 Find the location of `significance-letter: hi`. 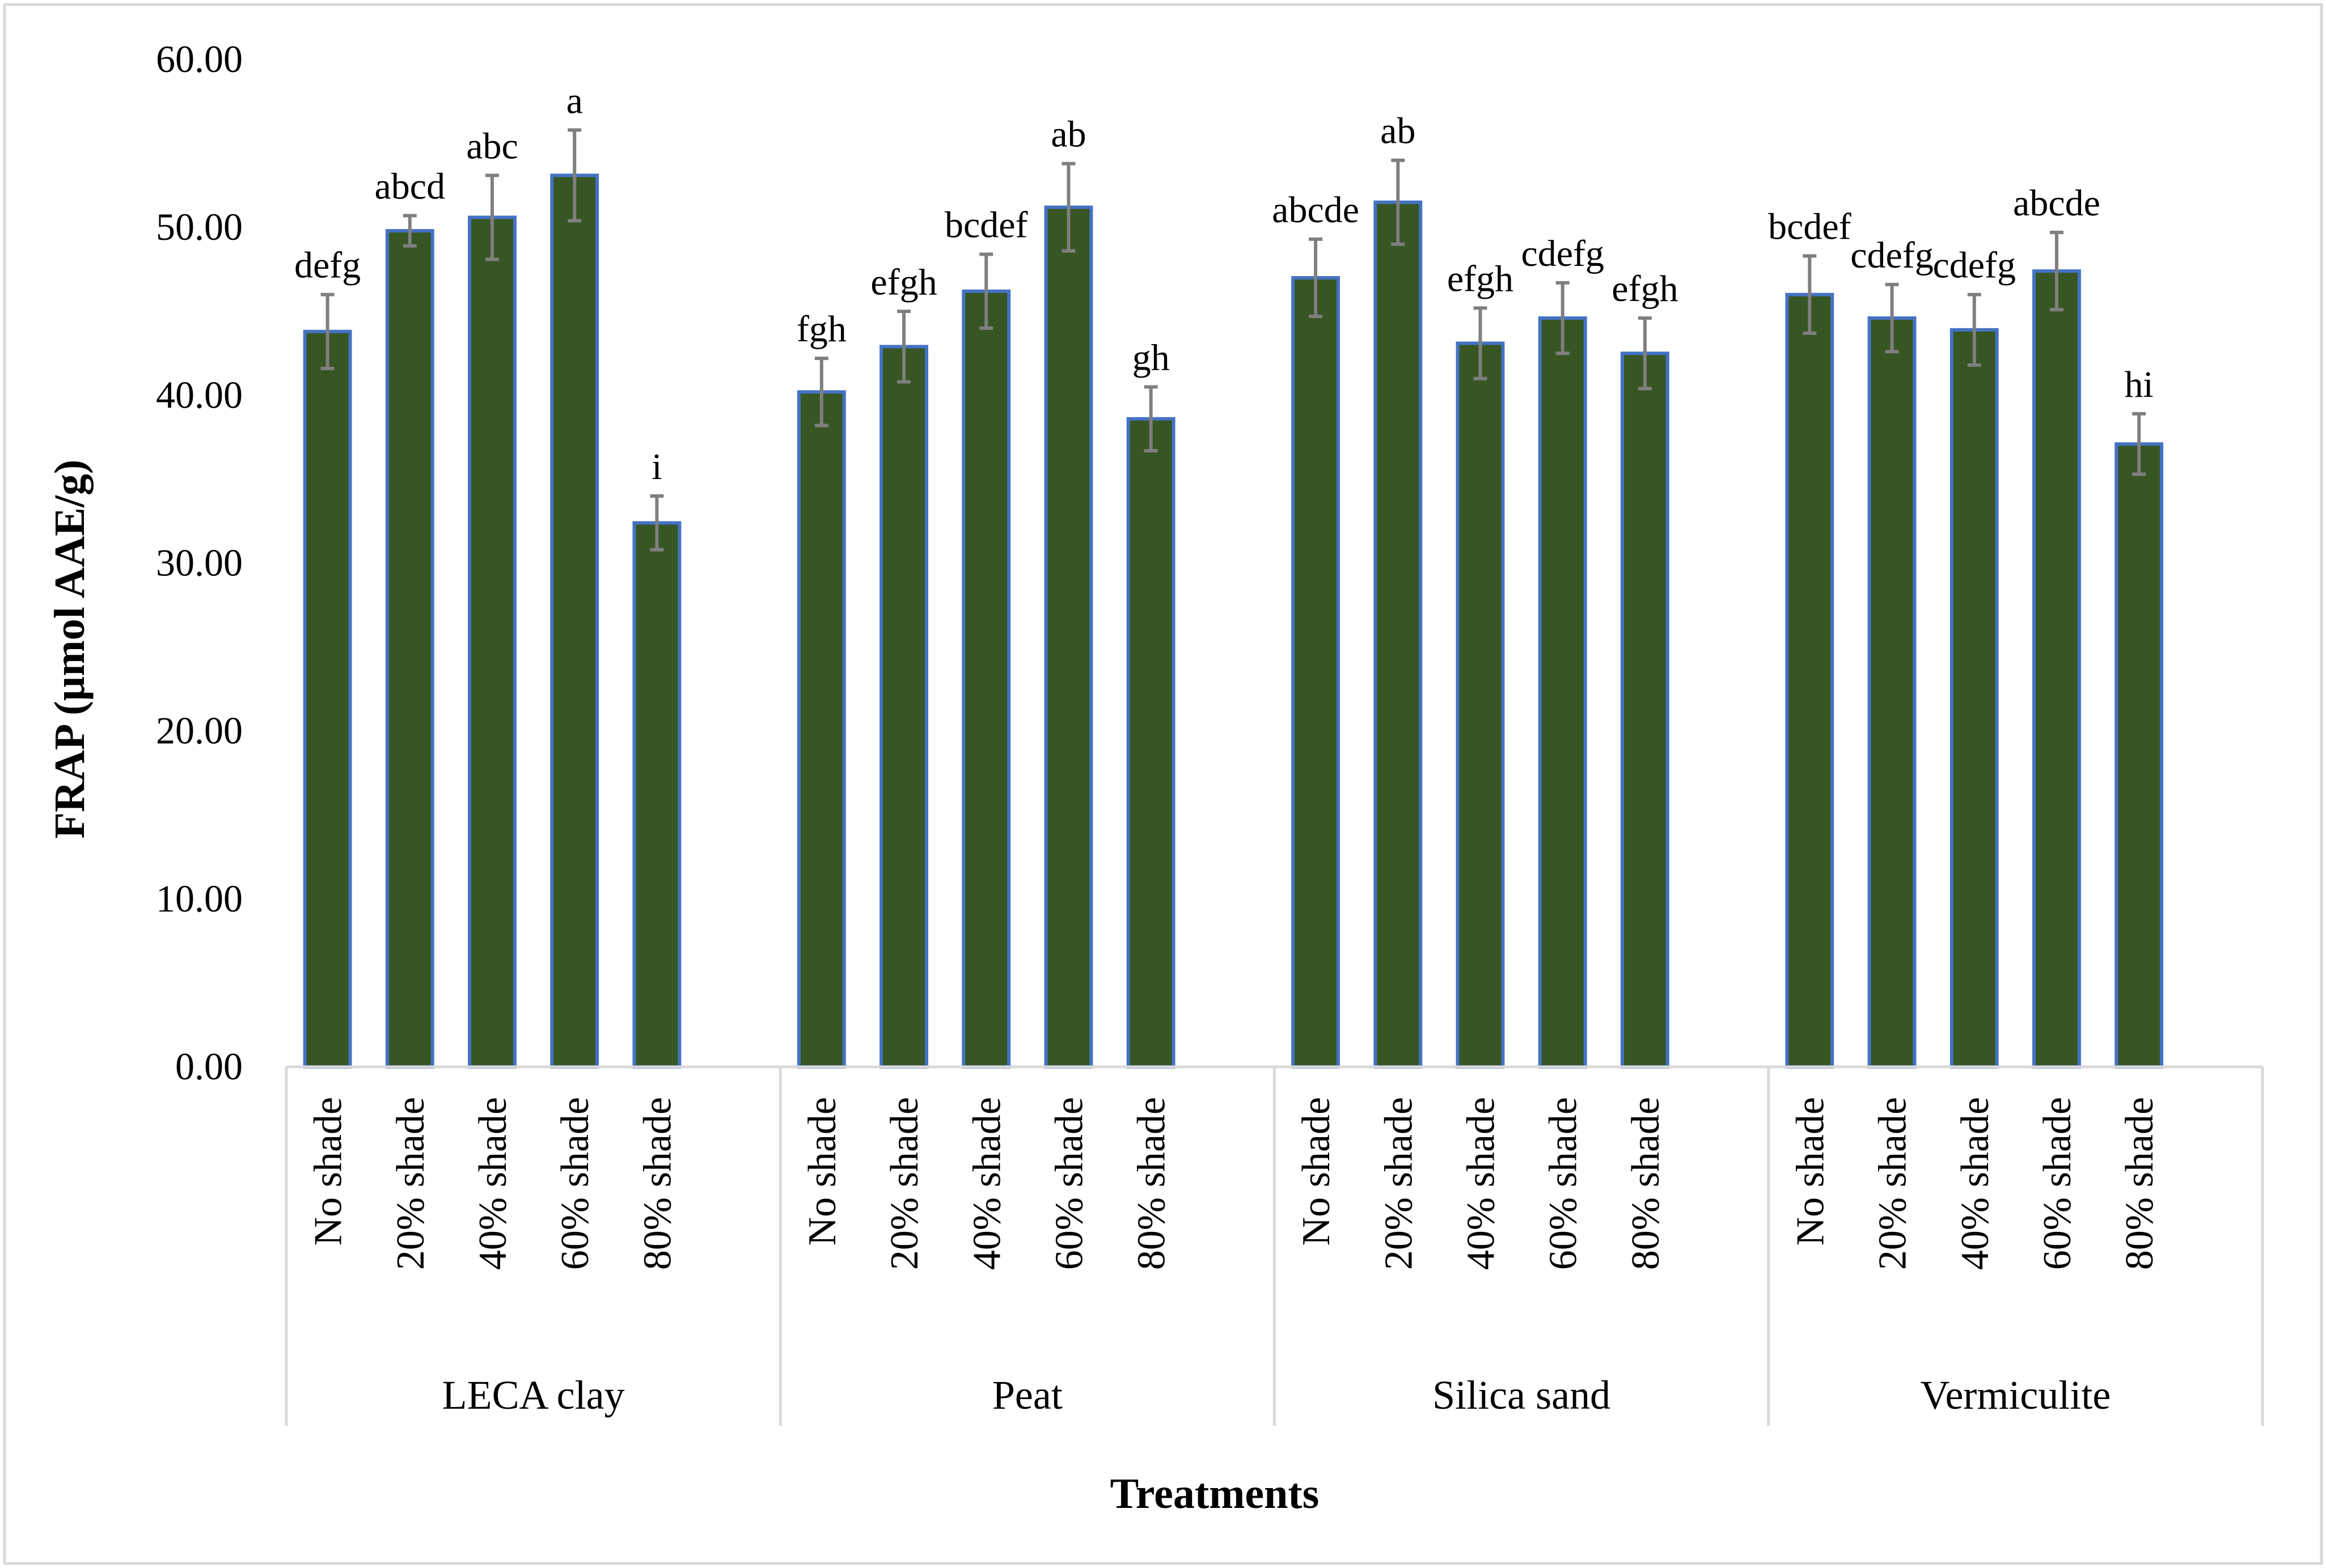

significance-letter: hi is located at coordinates (2139, 384).